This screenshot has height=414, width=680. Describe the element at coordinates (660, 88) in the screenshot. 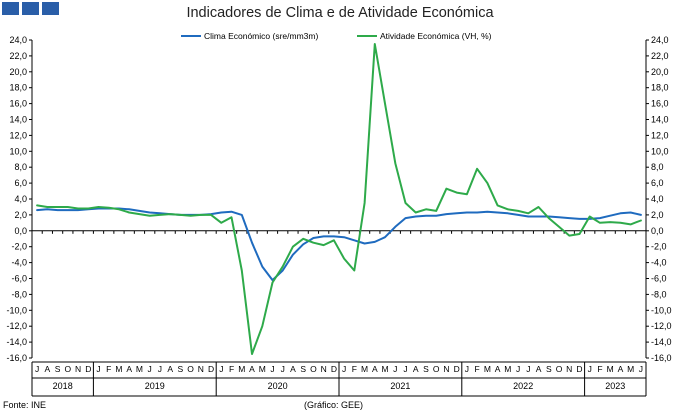

I see `y-tick-label-right: 18,0` at that location.